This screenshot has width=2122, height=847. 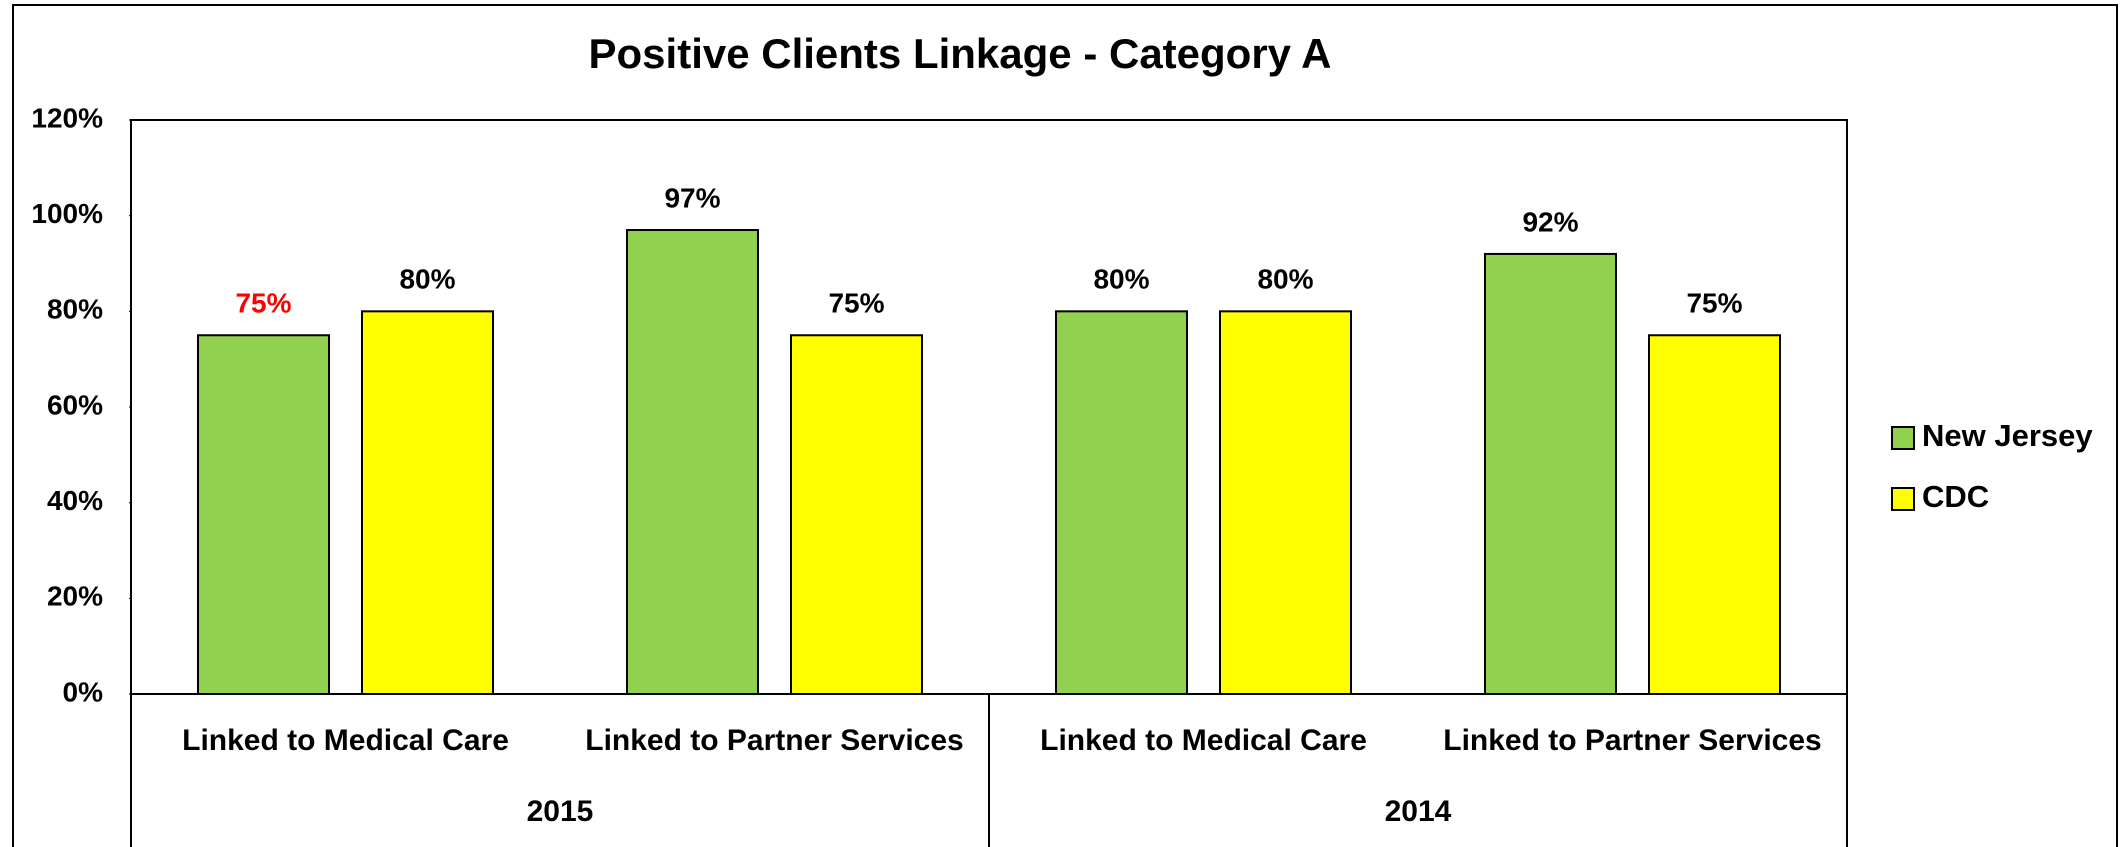 What do you see at coordinates (2007, 435) in the screenshot?
I see `legend-label: New Jersey` at bounding box center [2007, 435].